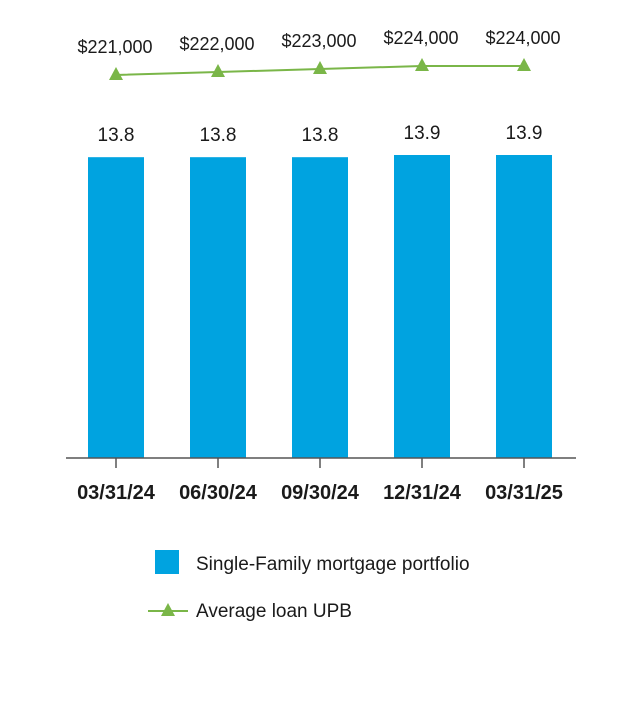 This screenshot has width=640, height=708. I want to click on line-series, so click(320, 69).